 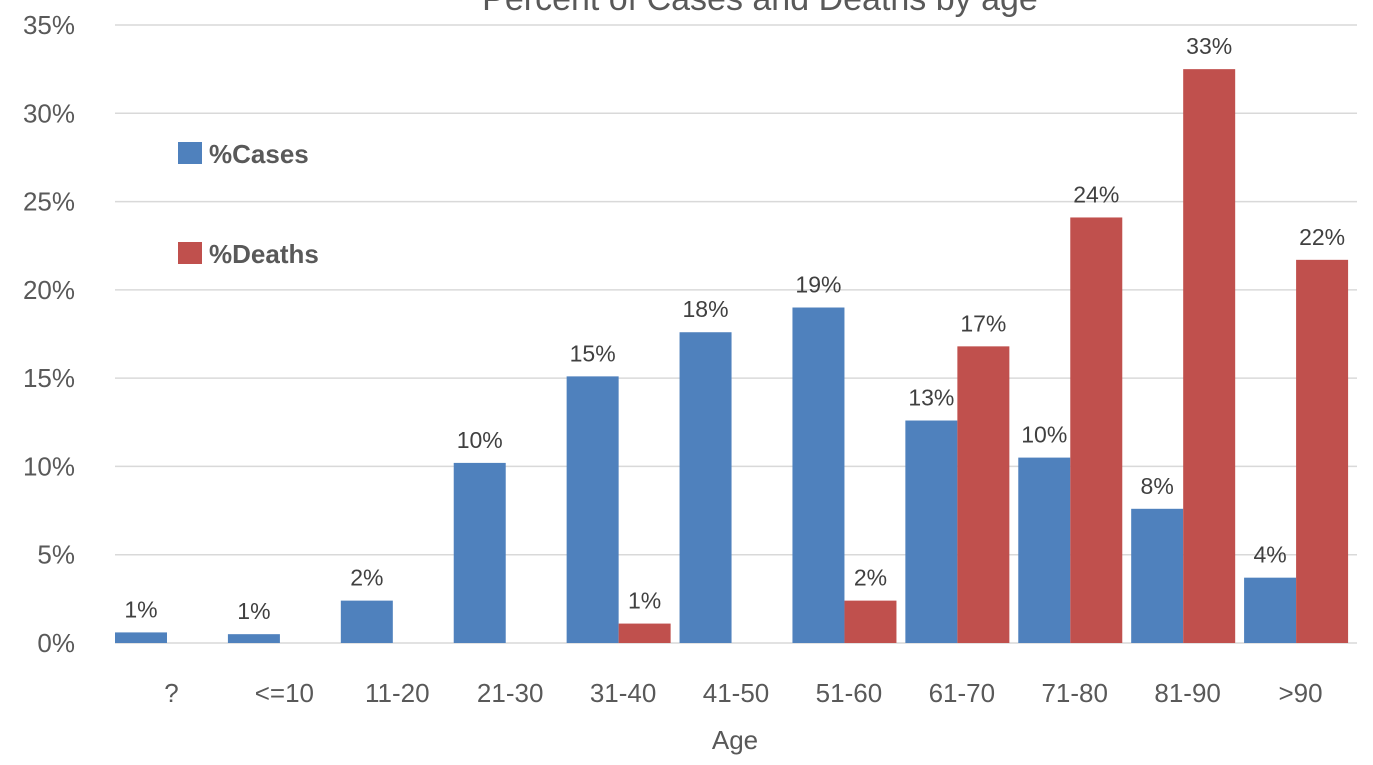 I want to click on x-axis-title: Age, so click(x=735, y=740).